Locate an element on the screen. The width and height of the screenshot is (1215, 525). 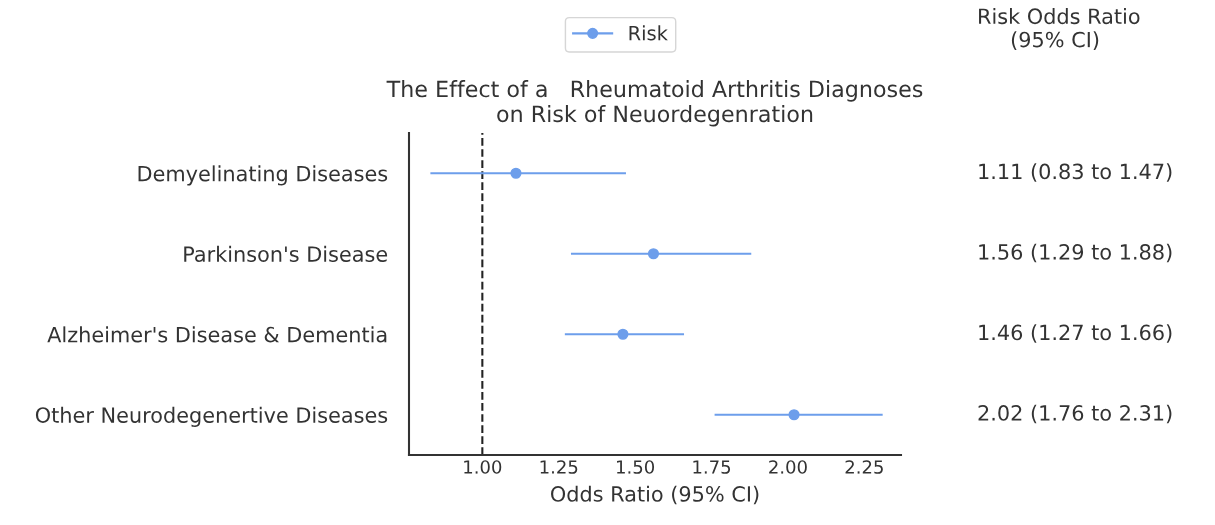
chart-title: The Effect of a Rheumatoid Arthritis Diagnoses on Risk of Neuordegenration is located at coordinates (654, 103).